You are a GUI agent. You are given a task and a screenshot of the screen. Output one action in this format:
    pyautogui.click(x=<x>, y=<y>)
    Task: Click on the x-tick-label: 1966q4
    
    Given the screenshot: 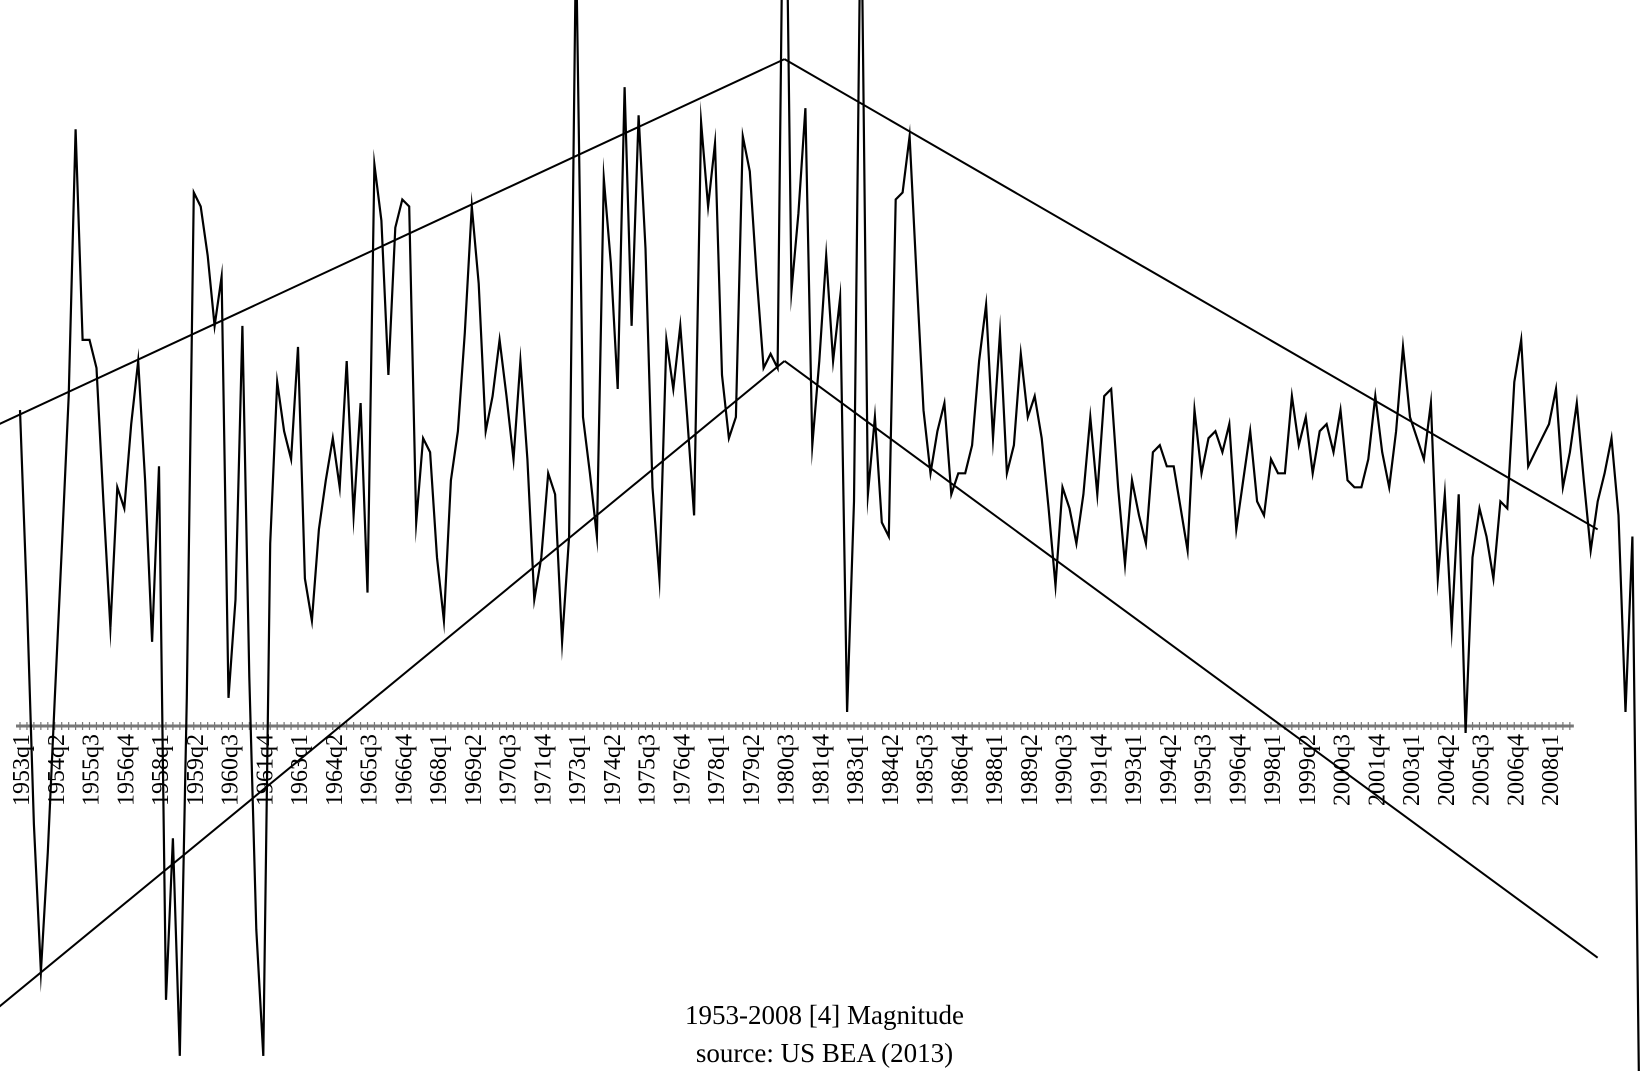 What is the action you would take?
    pyautogui.click(x=404, y=770)
    